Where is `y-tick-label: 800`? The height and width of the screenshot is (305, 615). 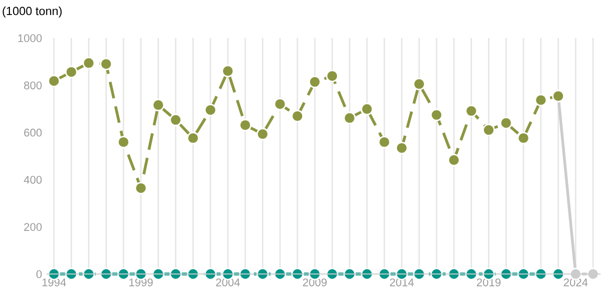
y-tick-label: 800 is located at coordinates (33, 85).